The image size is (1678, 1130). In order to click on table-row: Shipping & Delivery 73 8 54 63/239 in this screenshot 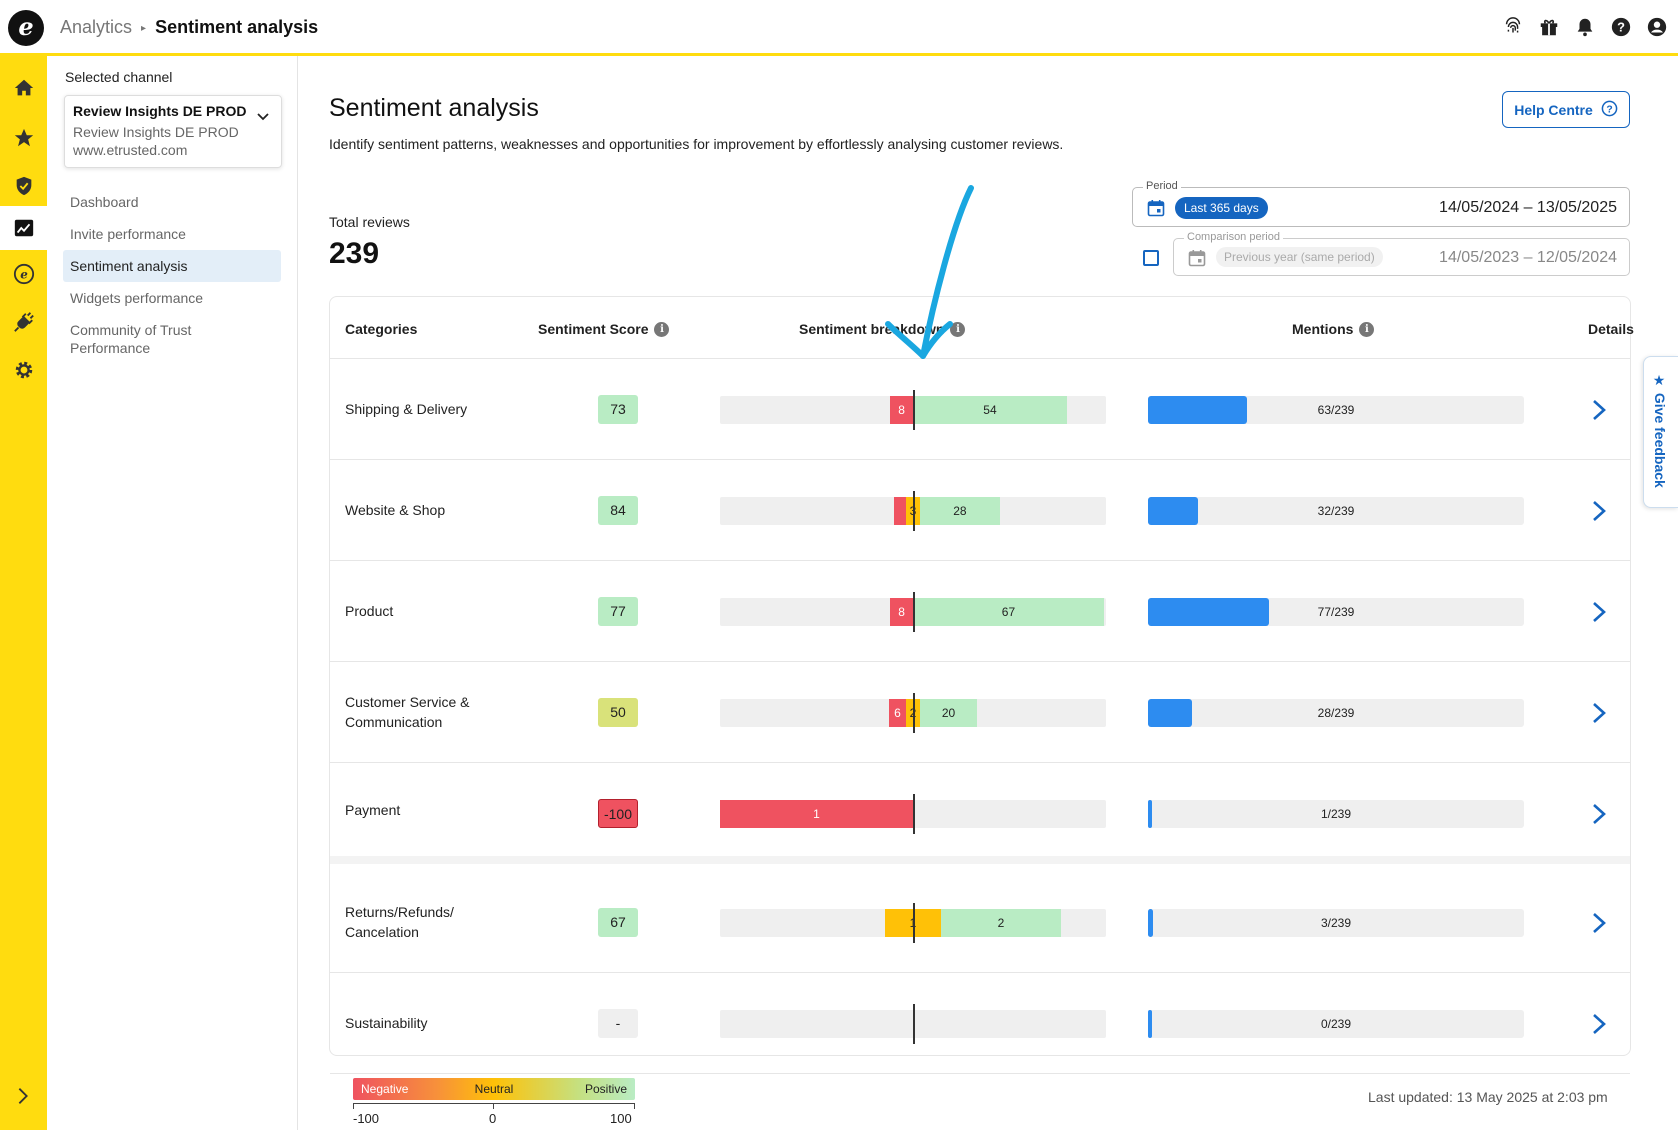, I will do `click(980, 409)`.